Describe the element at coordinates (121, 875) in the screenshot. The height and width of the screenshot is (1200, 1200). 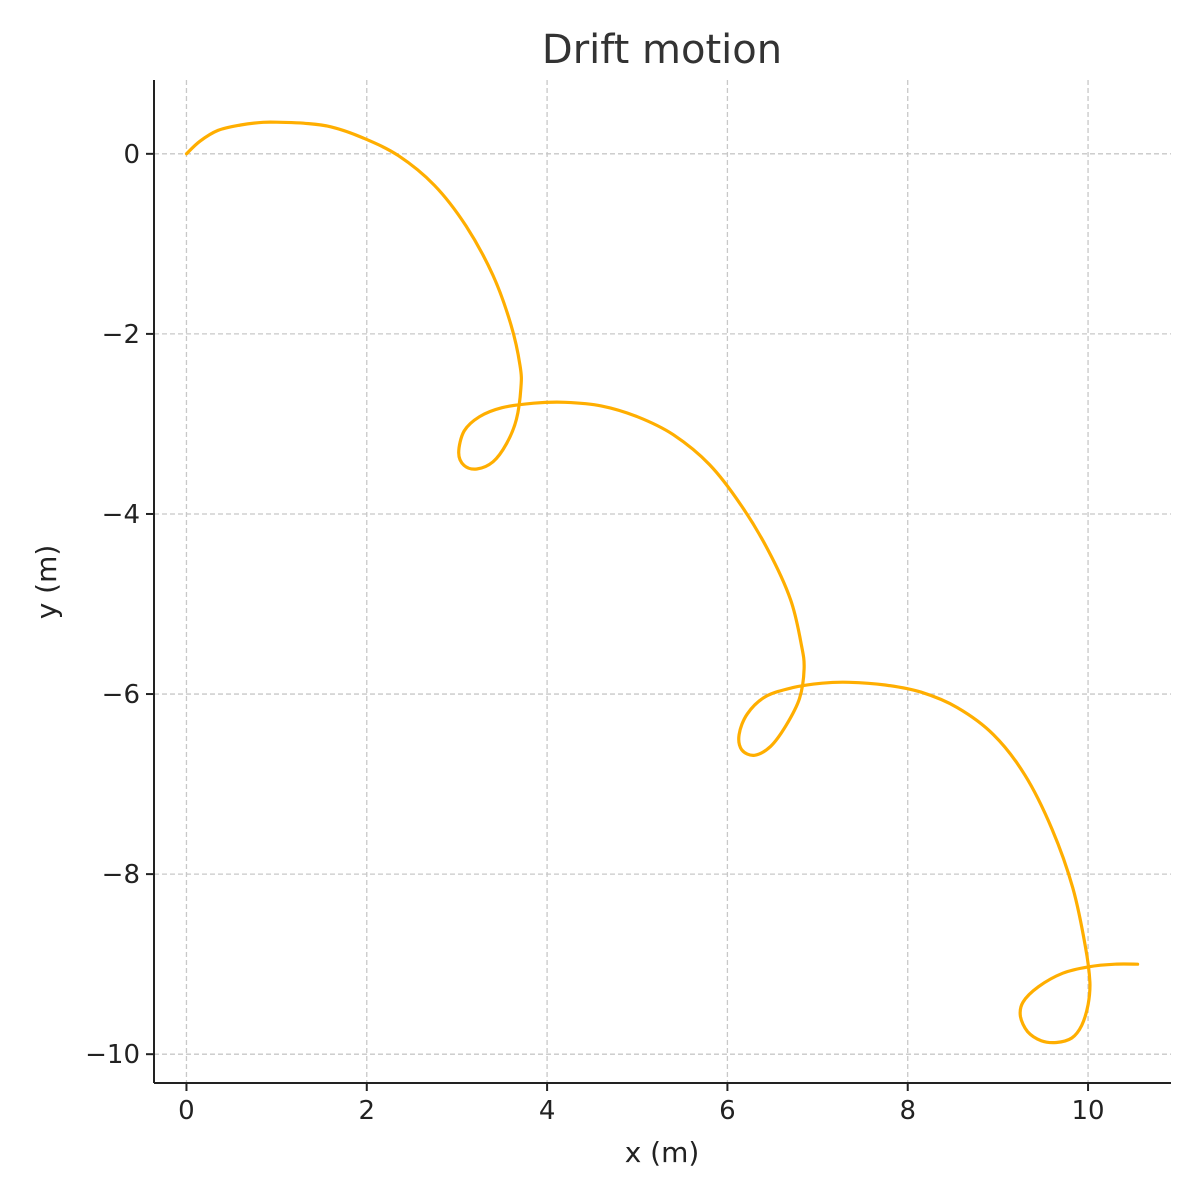
I see `y-tick-label: −8` at that location.